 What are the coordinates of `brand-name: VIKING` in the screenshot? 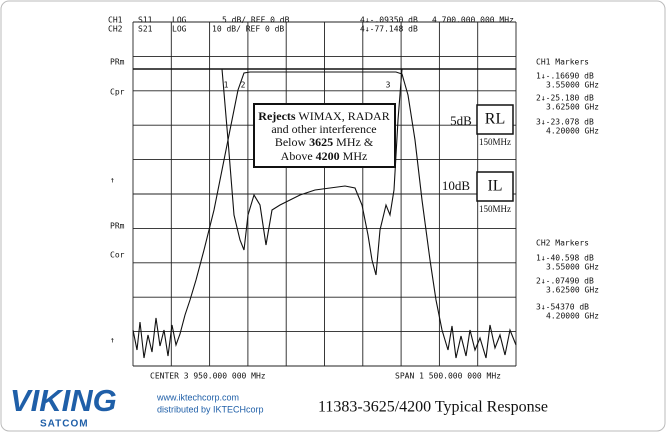 It's located at (63, 400).